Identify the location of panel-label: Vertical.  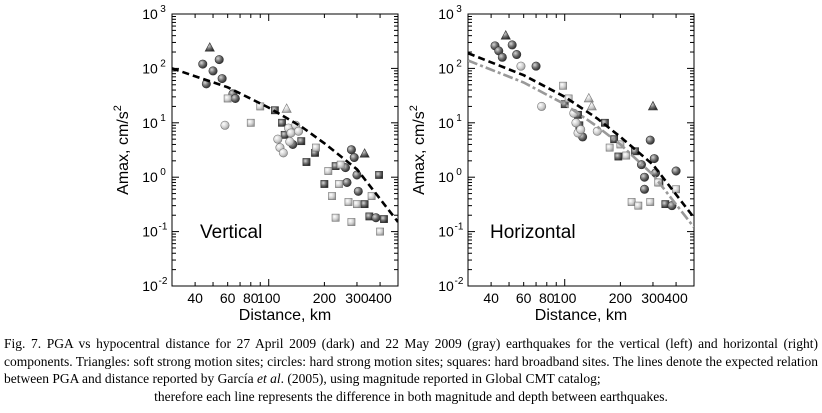
(231, 232).